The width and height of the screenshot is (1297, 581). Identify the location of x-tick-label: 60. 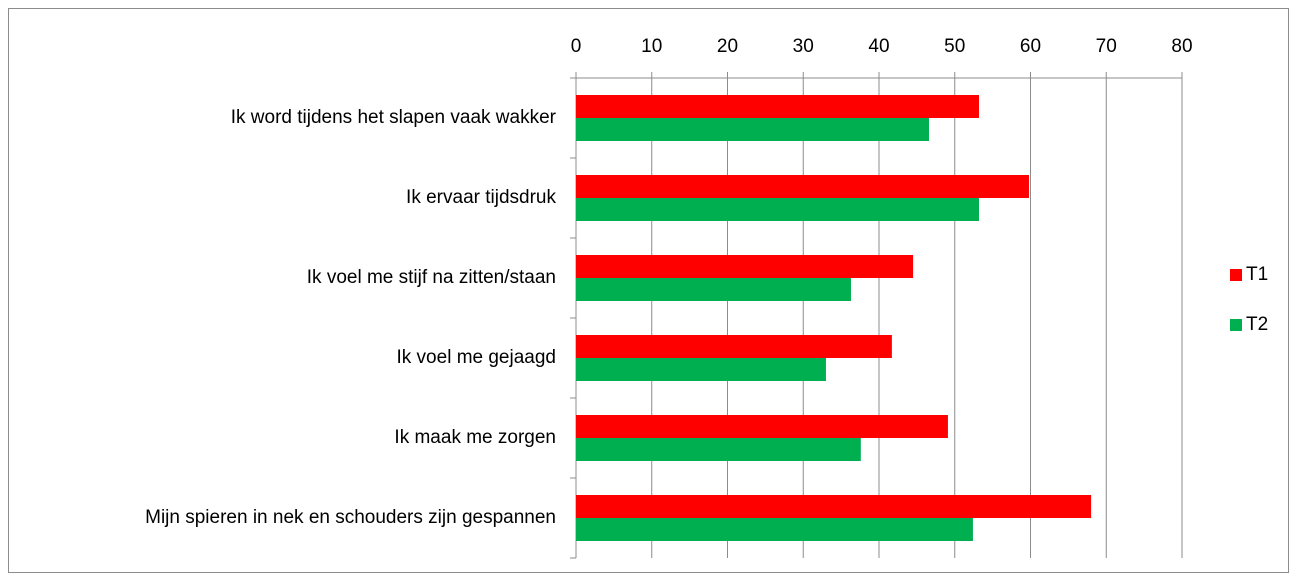
(1030, 46).